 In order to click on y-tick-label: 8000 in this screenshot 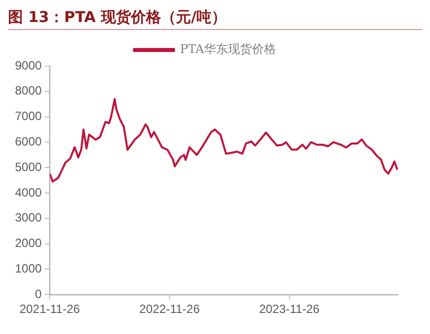, I will do `click(28, 91)`.